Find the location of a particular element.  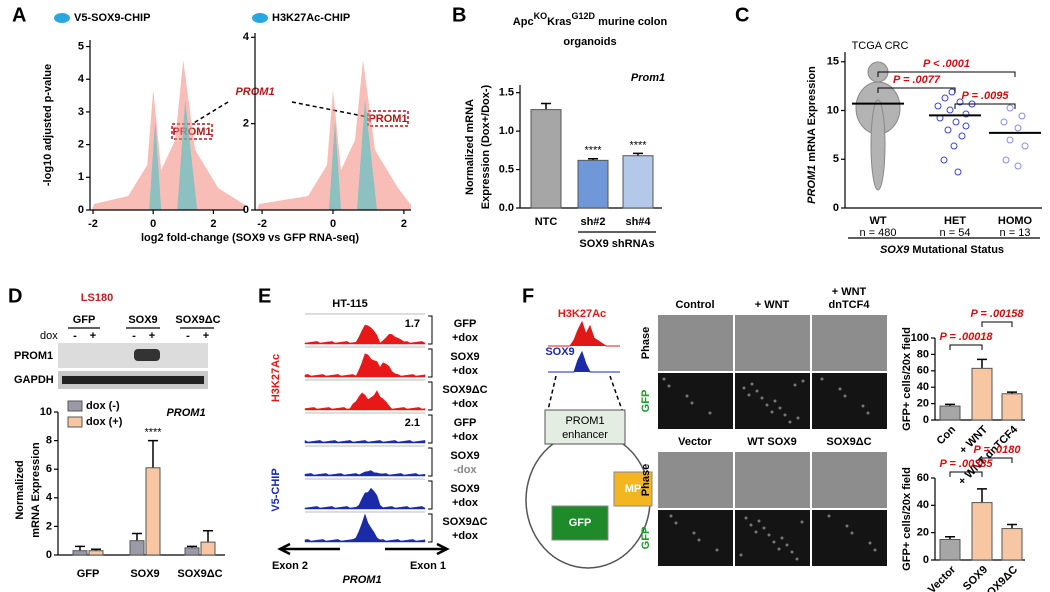

column-label: dnTCF4 is located at coordinates (850, 305).